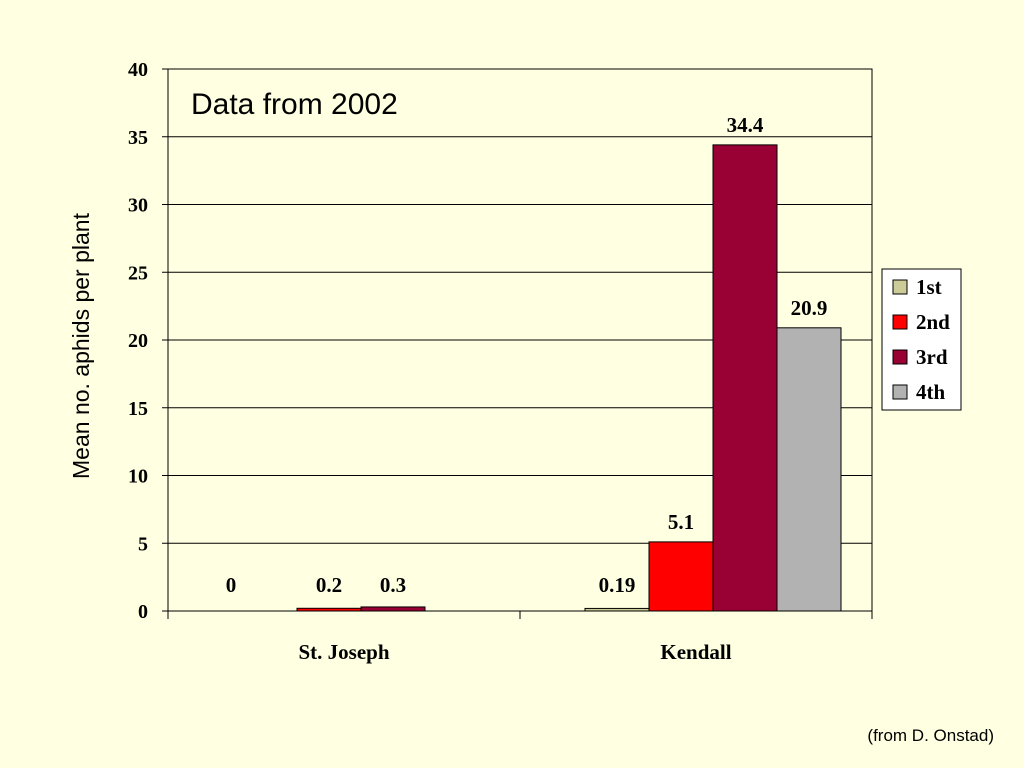 The height and width of the screenshot is (768, 1024). What do you see at coordinates (138, 477) in the screenshot?
I see `y-tick-label: 10` at bounding box center [138, 477].